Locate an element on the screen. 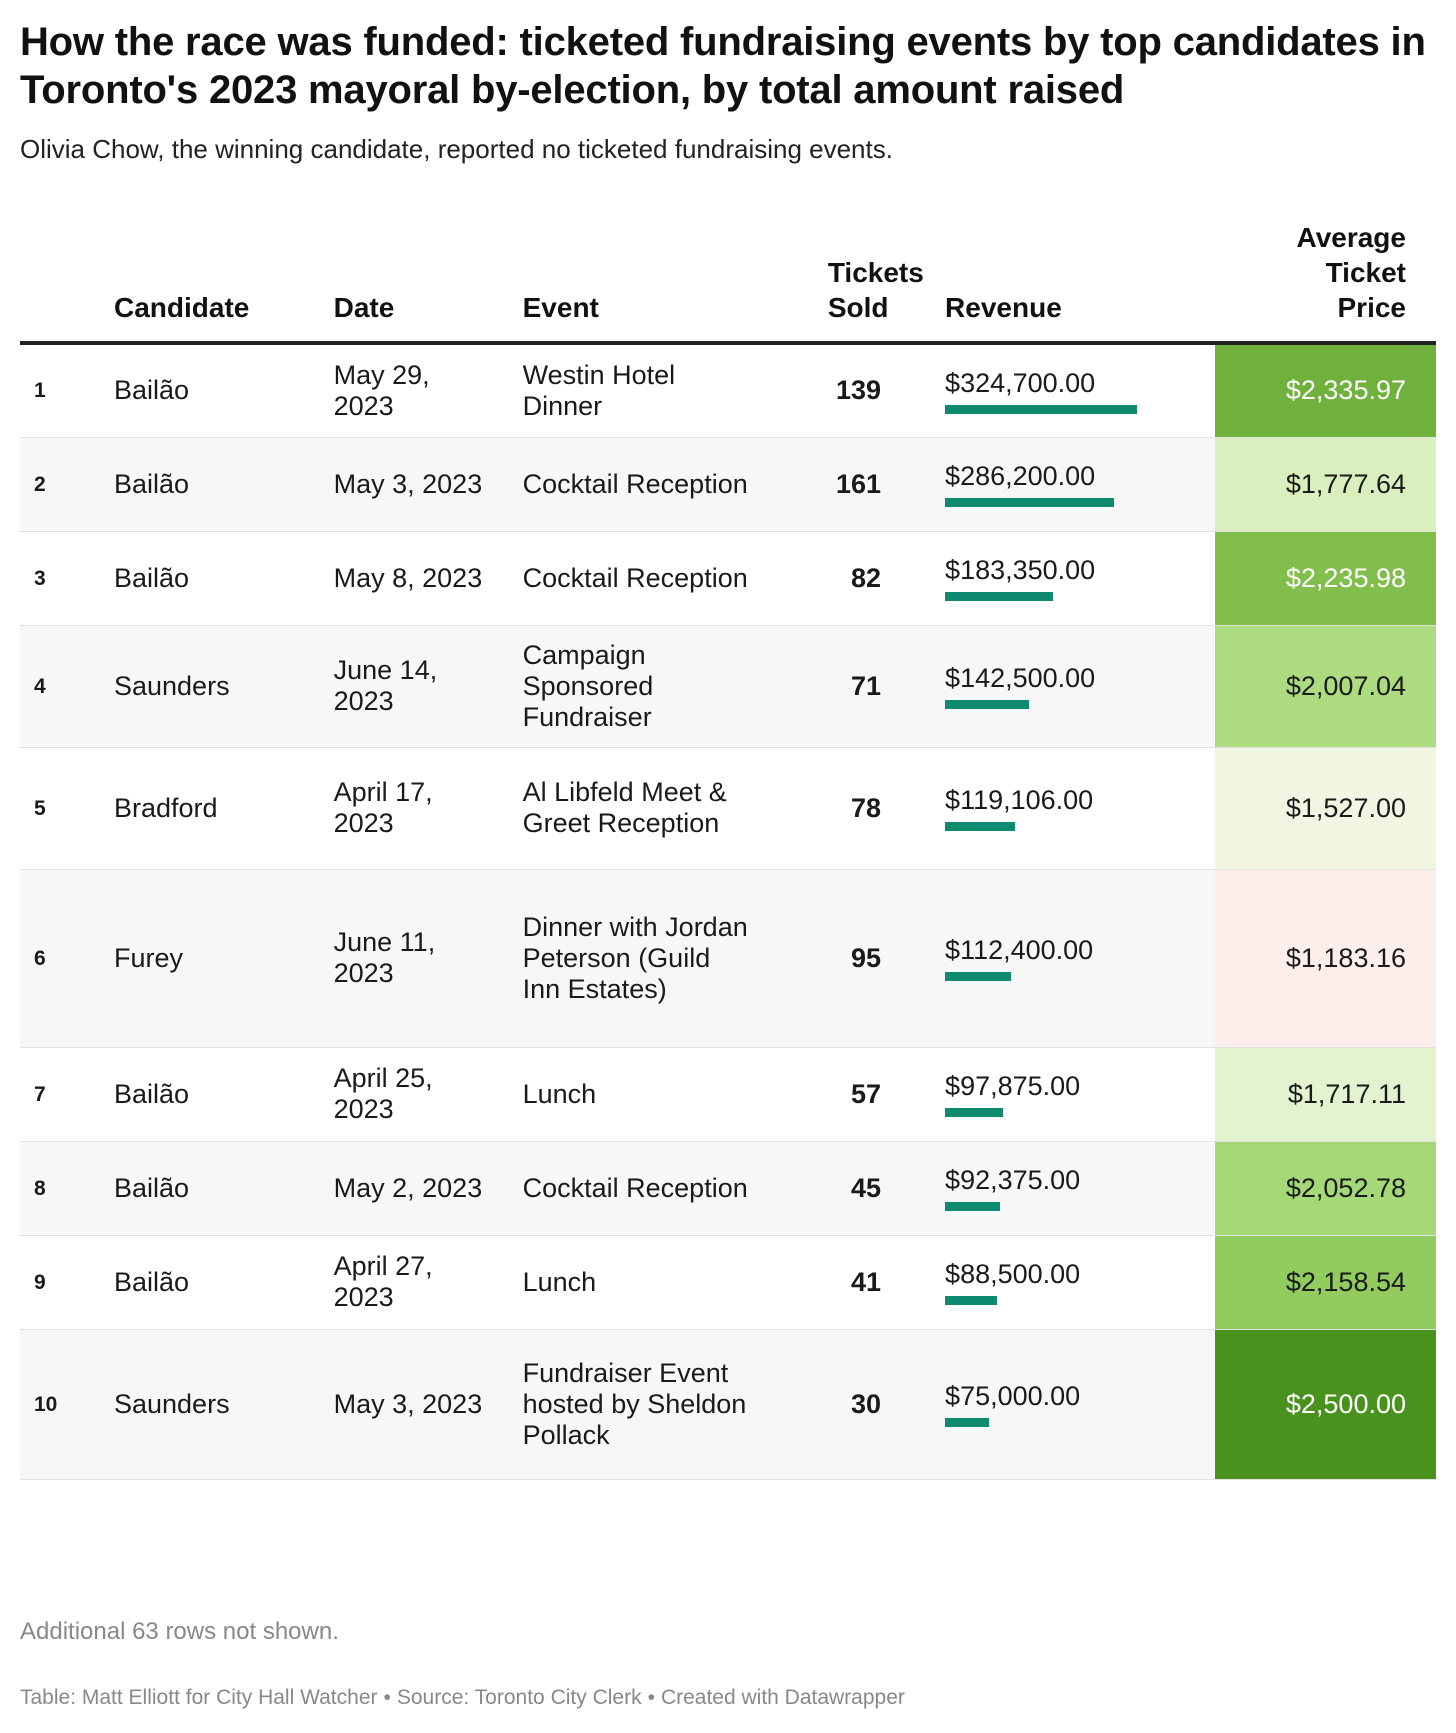 This screenshot has height=1733, width=1456. row-date: May 8, 2023 is located at coordinates (428, 578).